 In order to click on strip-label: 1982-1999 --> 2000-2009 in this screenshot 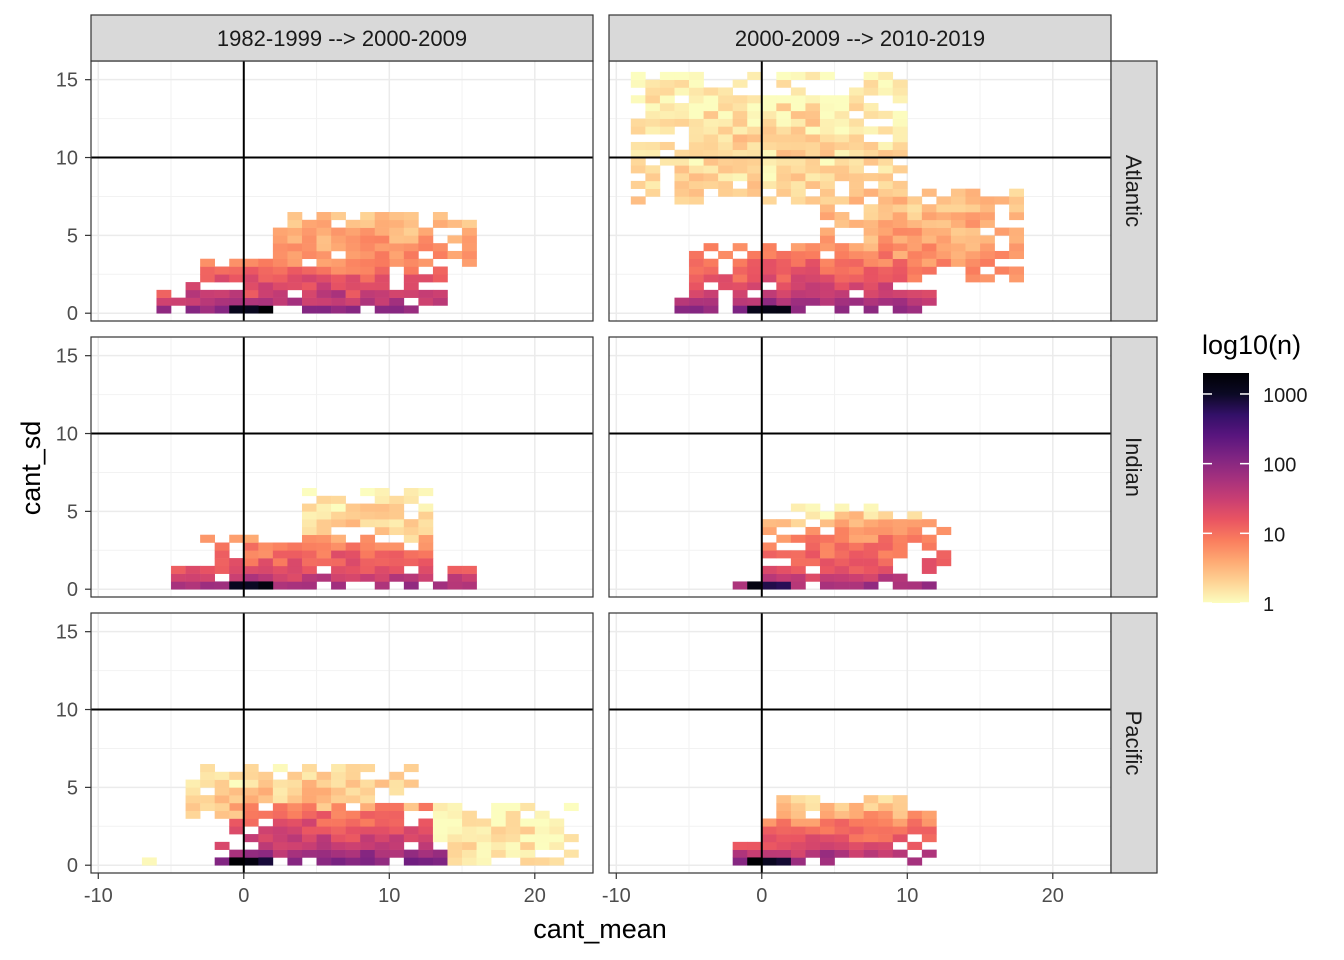, I will do `click(342, 38)`.